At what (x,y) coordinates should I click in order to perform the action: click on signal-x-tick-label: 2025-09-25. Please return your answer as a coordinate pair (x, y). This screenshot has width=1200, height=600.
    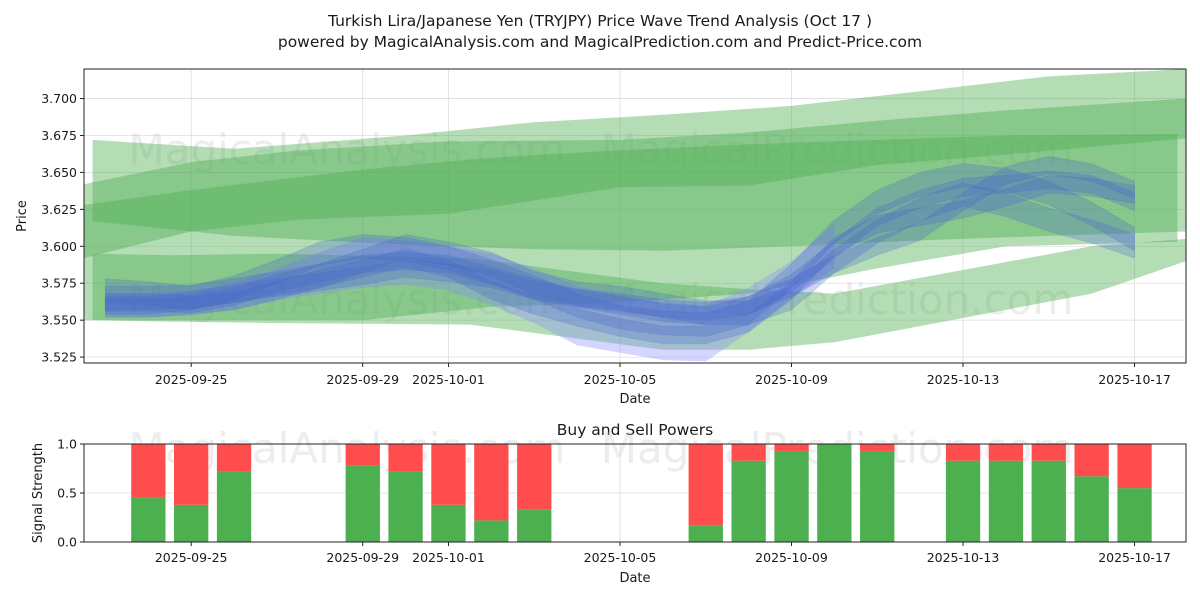
    Looking at the image, I should click on (191, 557).